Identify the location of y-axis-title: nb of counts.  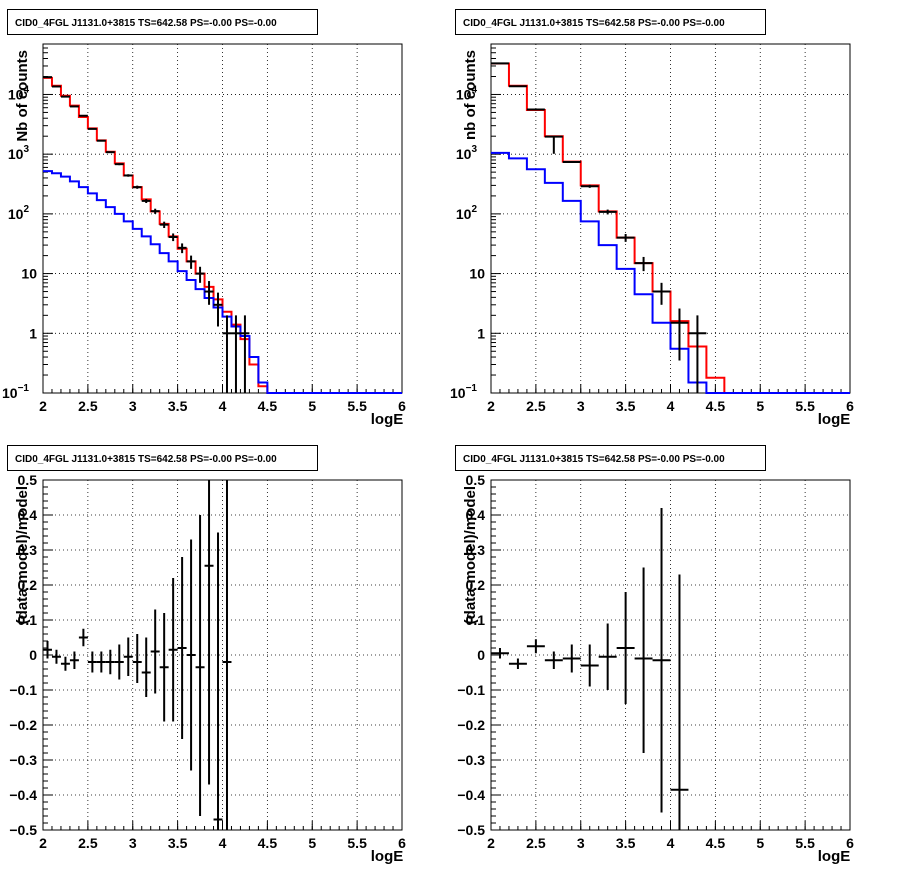
(470, 95).